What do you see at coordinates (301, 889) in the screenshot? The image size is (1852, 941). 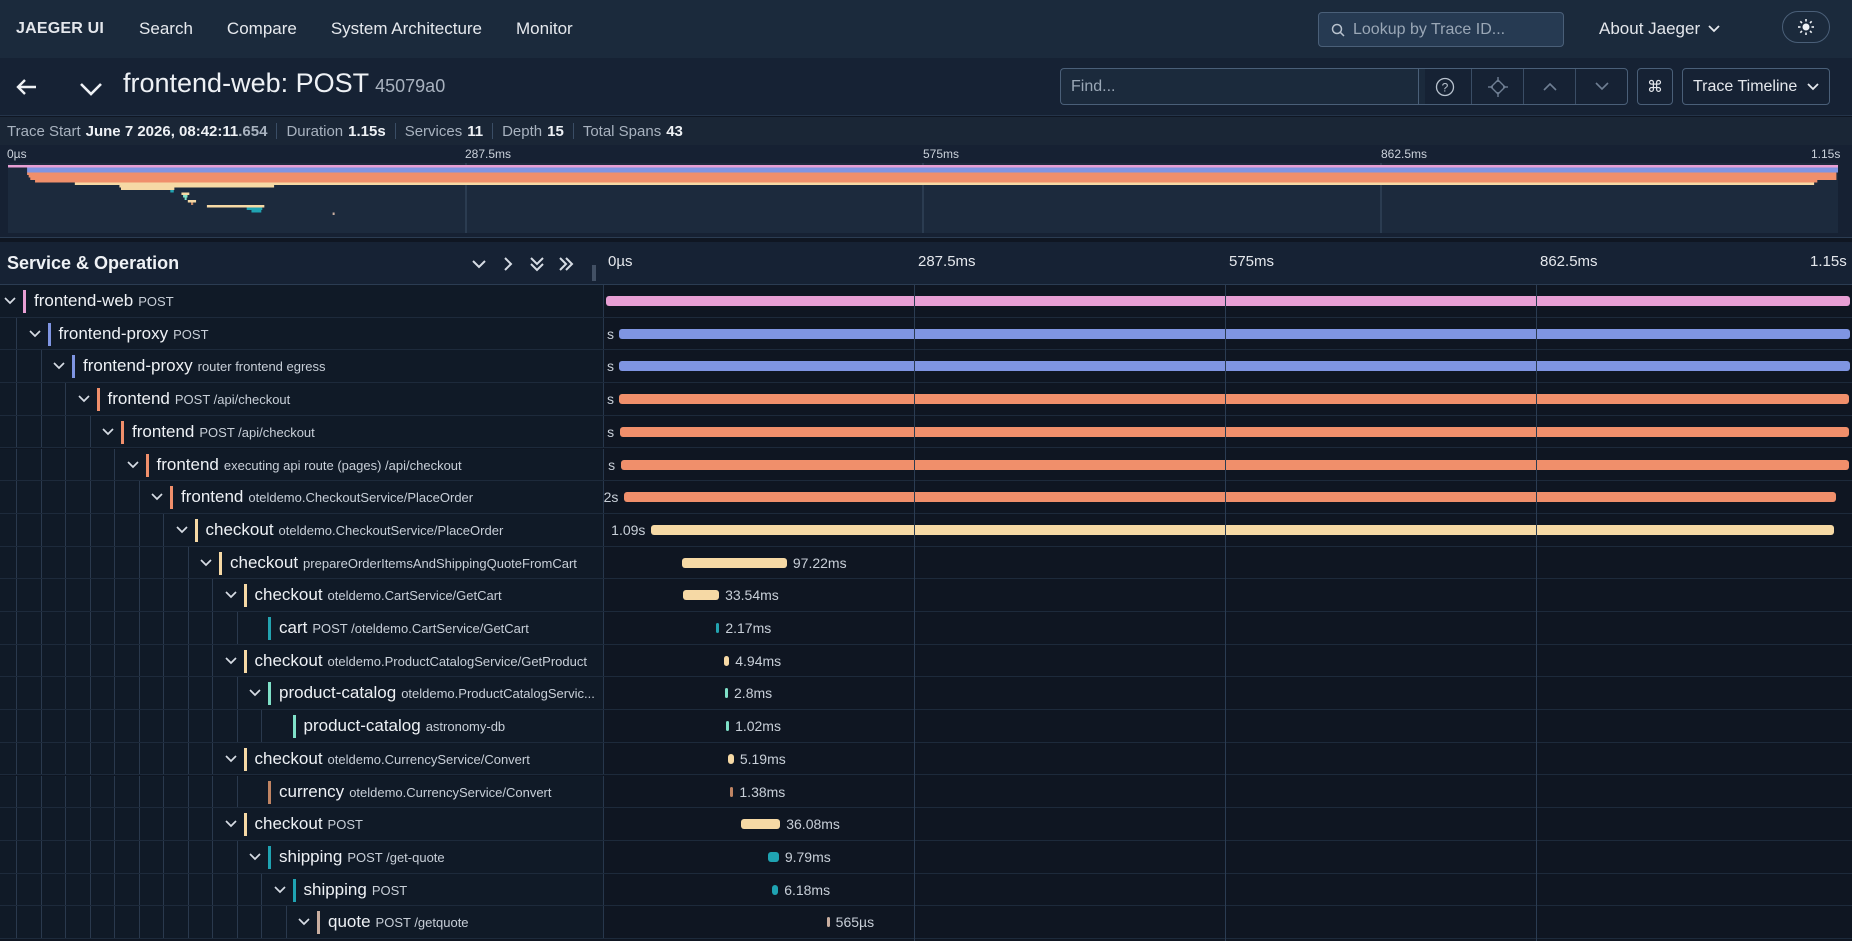 I see `span-name-cell: shipping POST` at bounding box center [301, 889].